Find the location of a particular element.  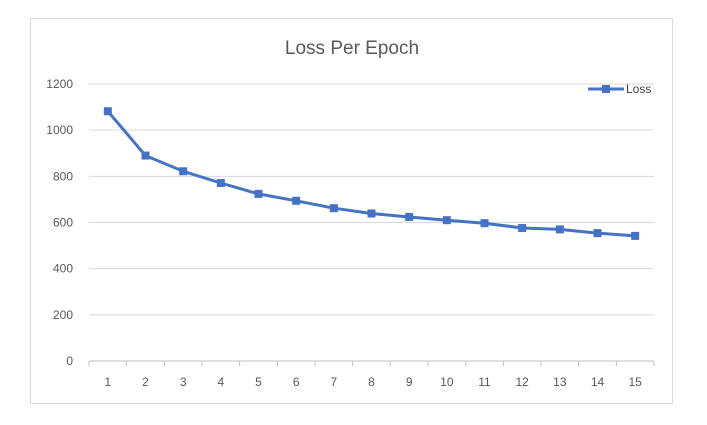

x-tick-label-4: 4 is located at coordinates (220, 382).